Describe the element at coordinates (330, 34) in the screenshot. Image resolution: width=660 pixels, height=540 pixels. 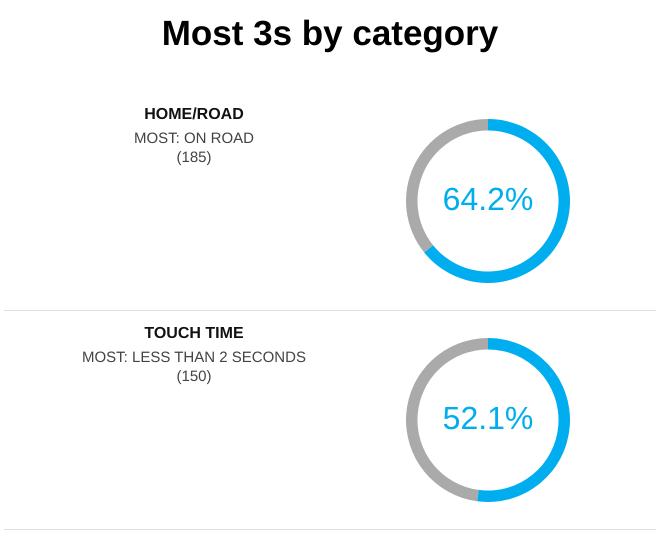
I see `text: Most 3s by category` at that location.